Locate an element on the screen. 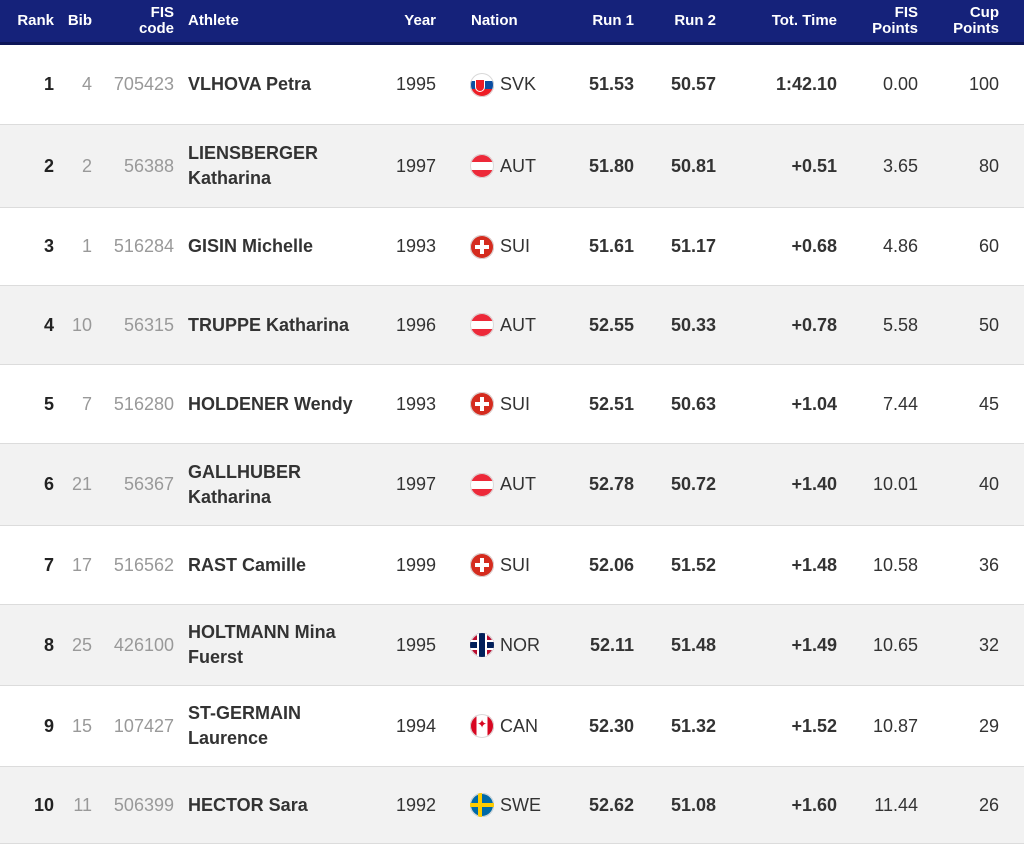 The height and width of the screenshot is (844, 1024). athlete-name: VLHOVA Petra is located at coordinates (283, 84).